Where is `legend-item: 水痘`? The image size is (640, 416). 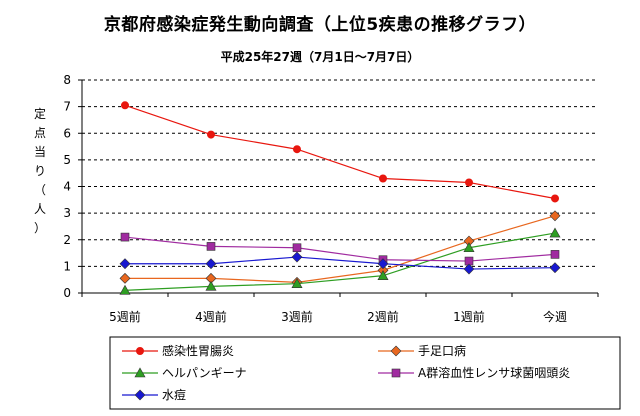
legend-item: 水痘 is located at coordinates (154, 394).